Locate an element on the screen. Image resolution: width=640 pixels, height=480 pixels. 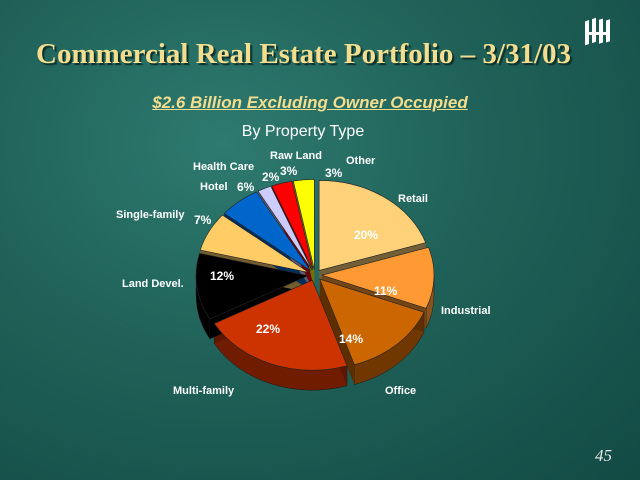
page-number: 45 is located at coordinates (603, 455).